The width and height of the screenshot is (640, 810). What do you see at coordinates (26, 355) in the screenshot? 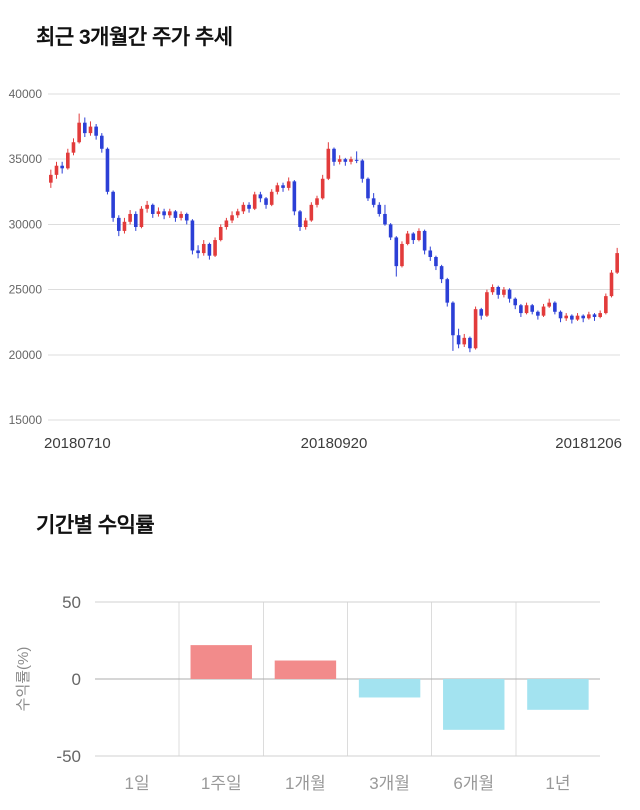
I see `y-tick-label: 20000` at bounding box center [26, 355].